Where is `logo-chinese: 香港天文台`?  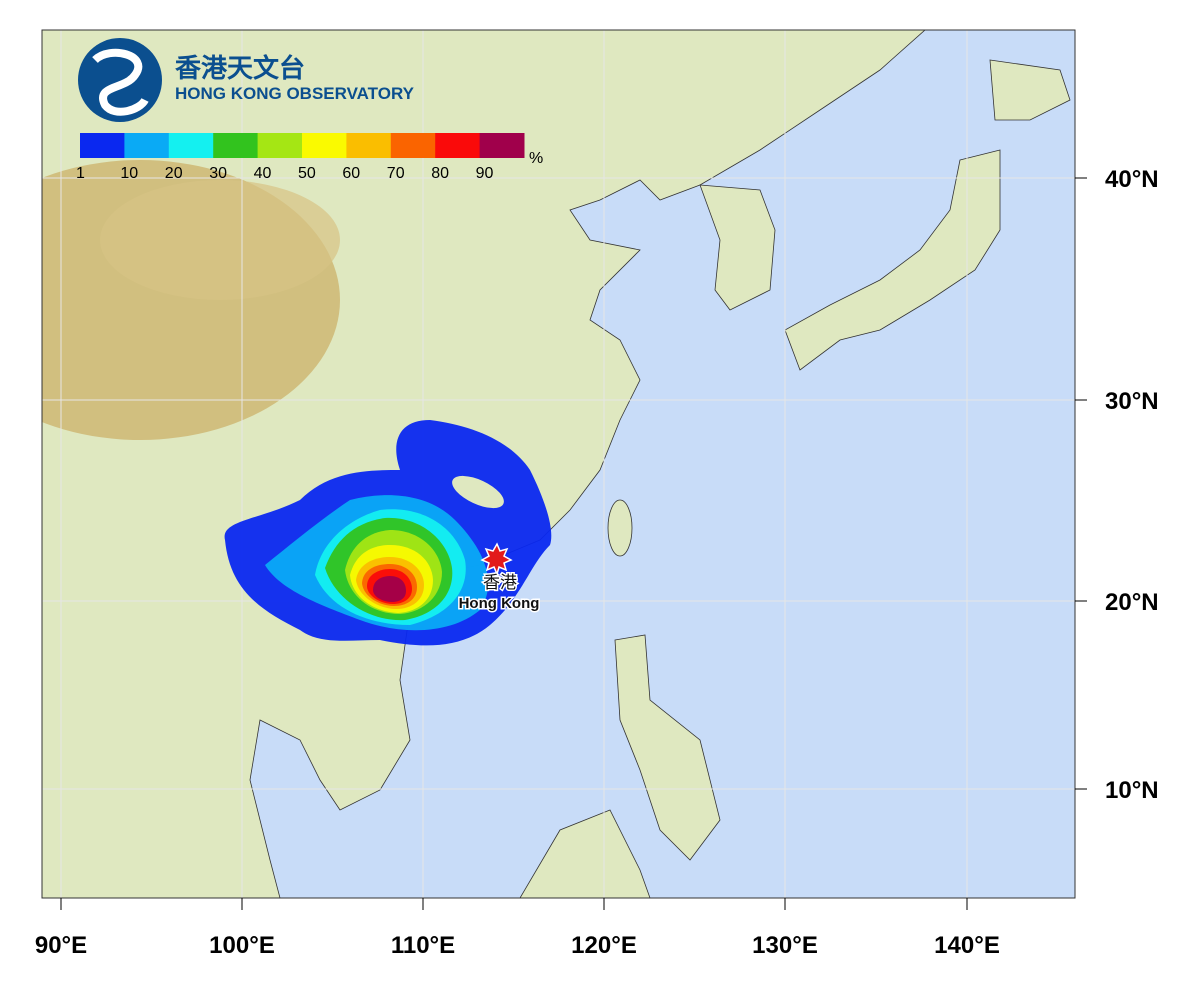
logo-chinese: 香港天文台 is located at coordinates (240, 68).